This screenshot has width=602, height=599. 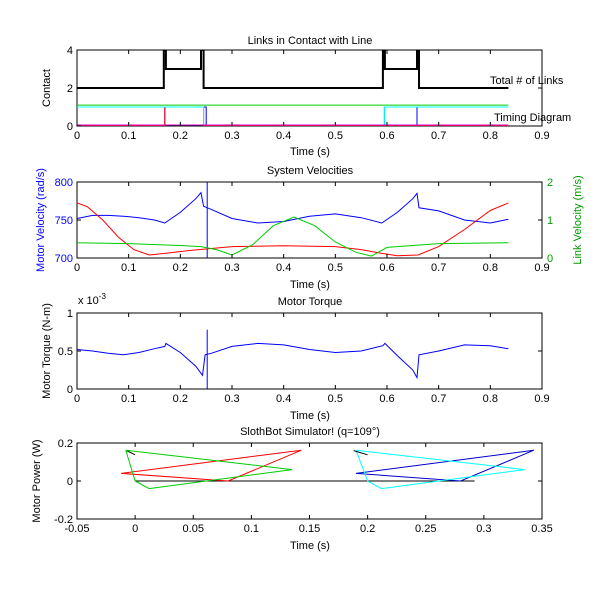 I want to click on torque-chart-title: Motor Torque, so click(x=310, y=302).